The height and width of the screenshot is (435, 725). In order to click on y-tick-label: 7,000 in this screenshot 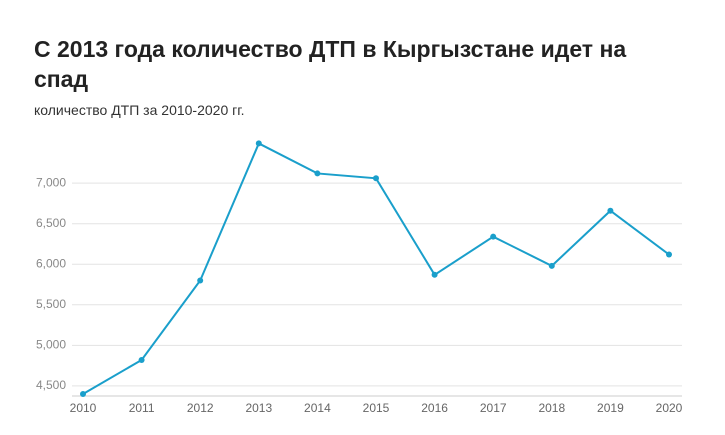, I will do `click(51, 182)`.